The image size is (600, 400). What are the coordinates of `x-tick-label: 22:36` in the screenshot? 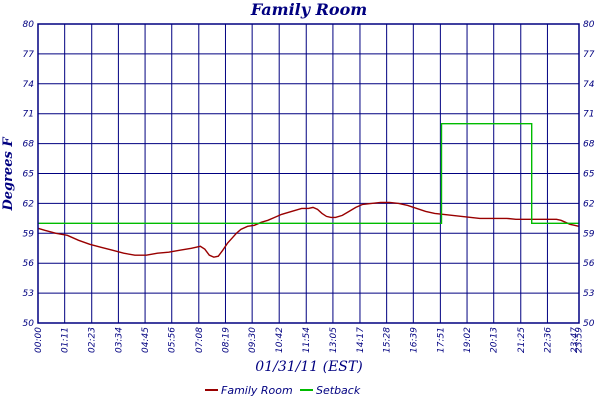 It's located at (548, 340).